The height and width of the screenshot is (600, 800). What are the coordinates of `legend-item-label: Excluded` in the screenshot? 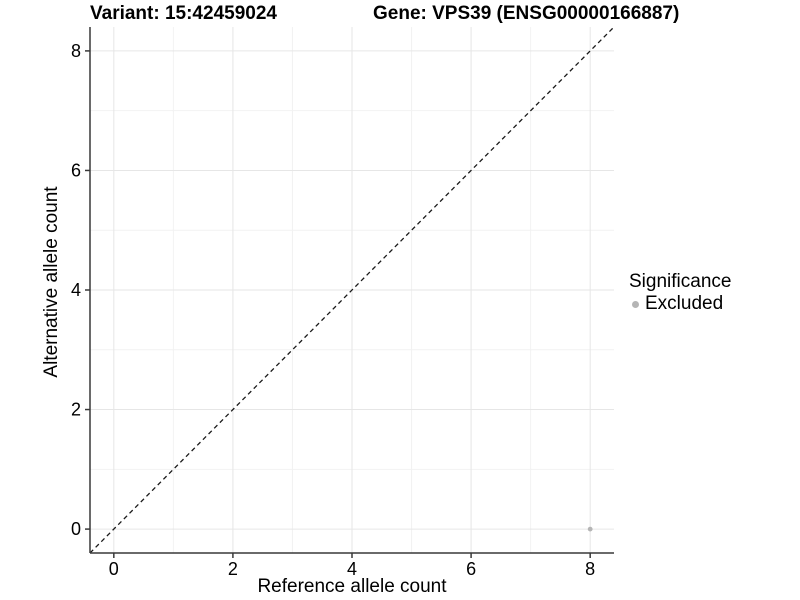 It's located at (684, 303).